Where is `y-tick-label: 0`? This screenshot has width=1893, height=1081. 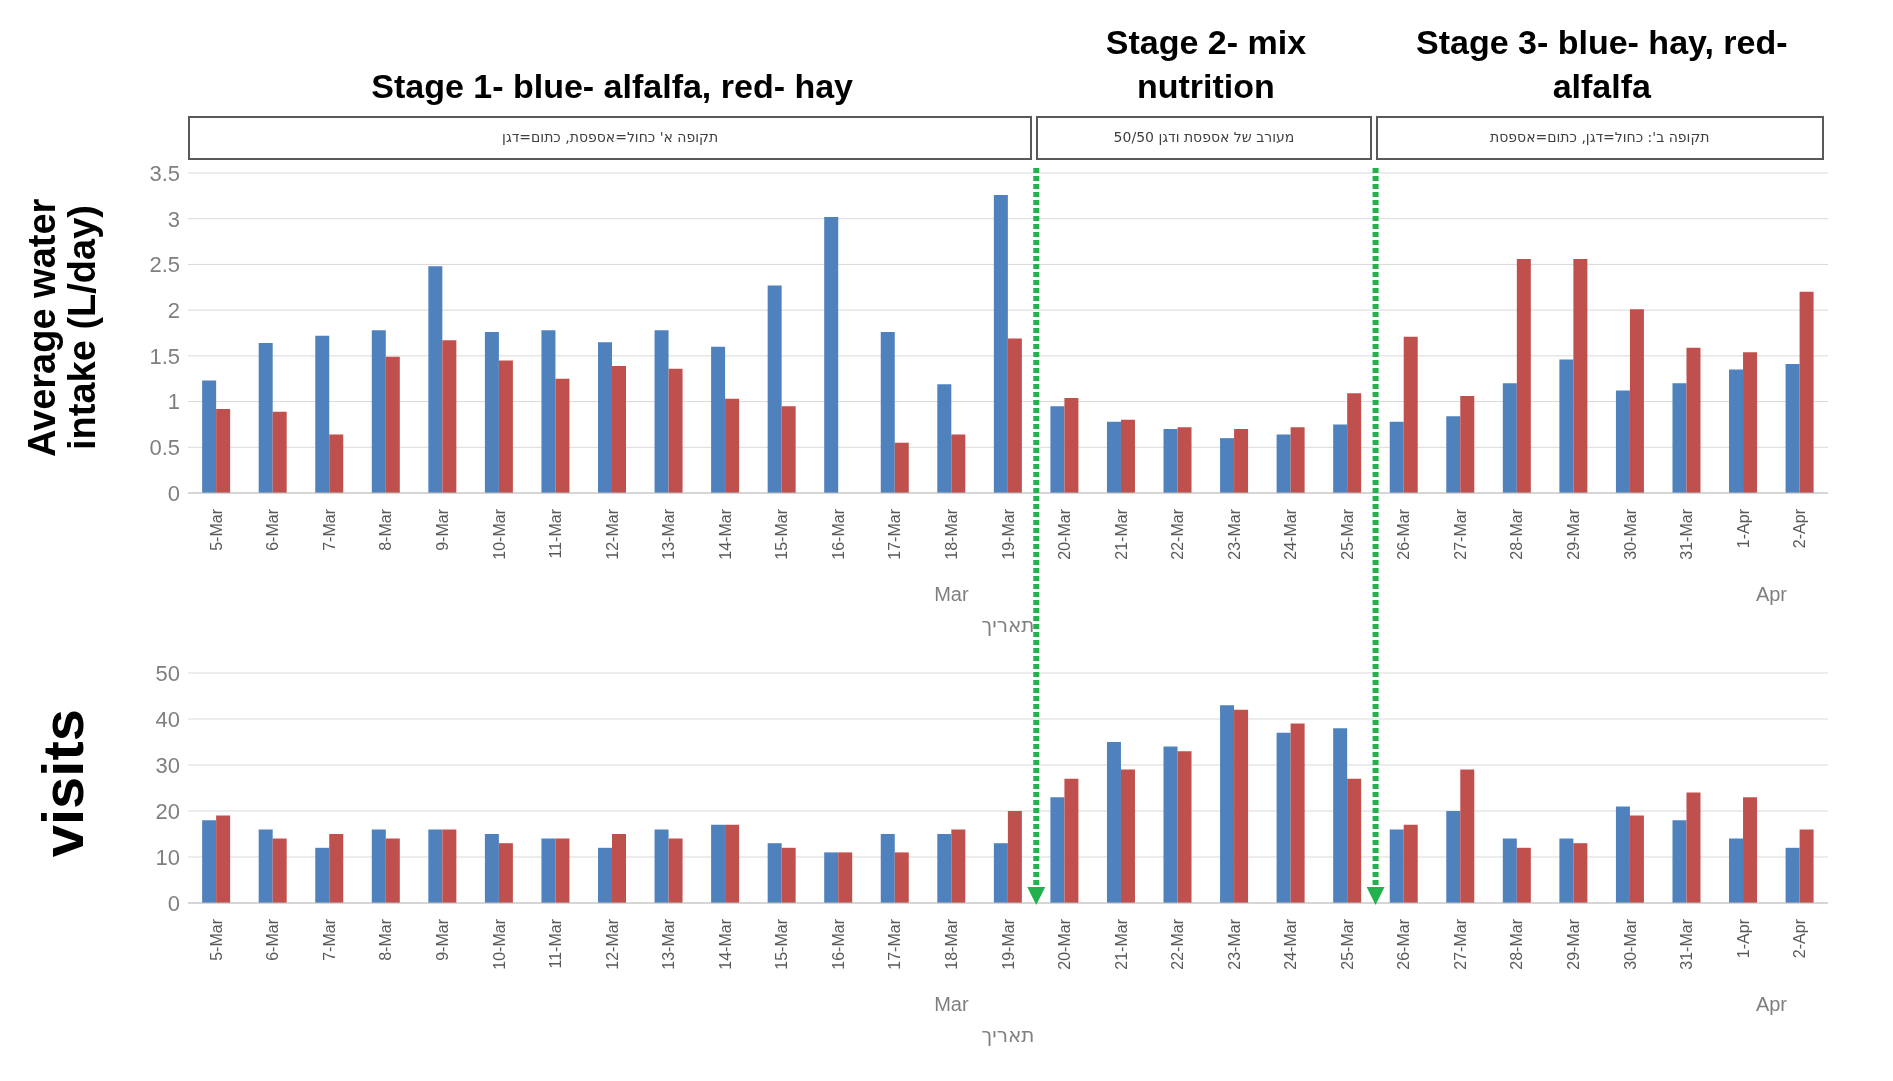
y-tick-label: 0 is located at coordinates (173, 903).